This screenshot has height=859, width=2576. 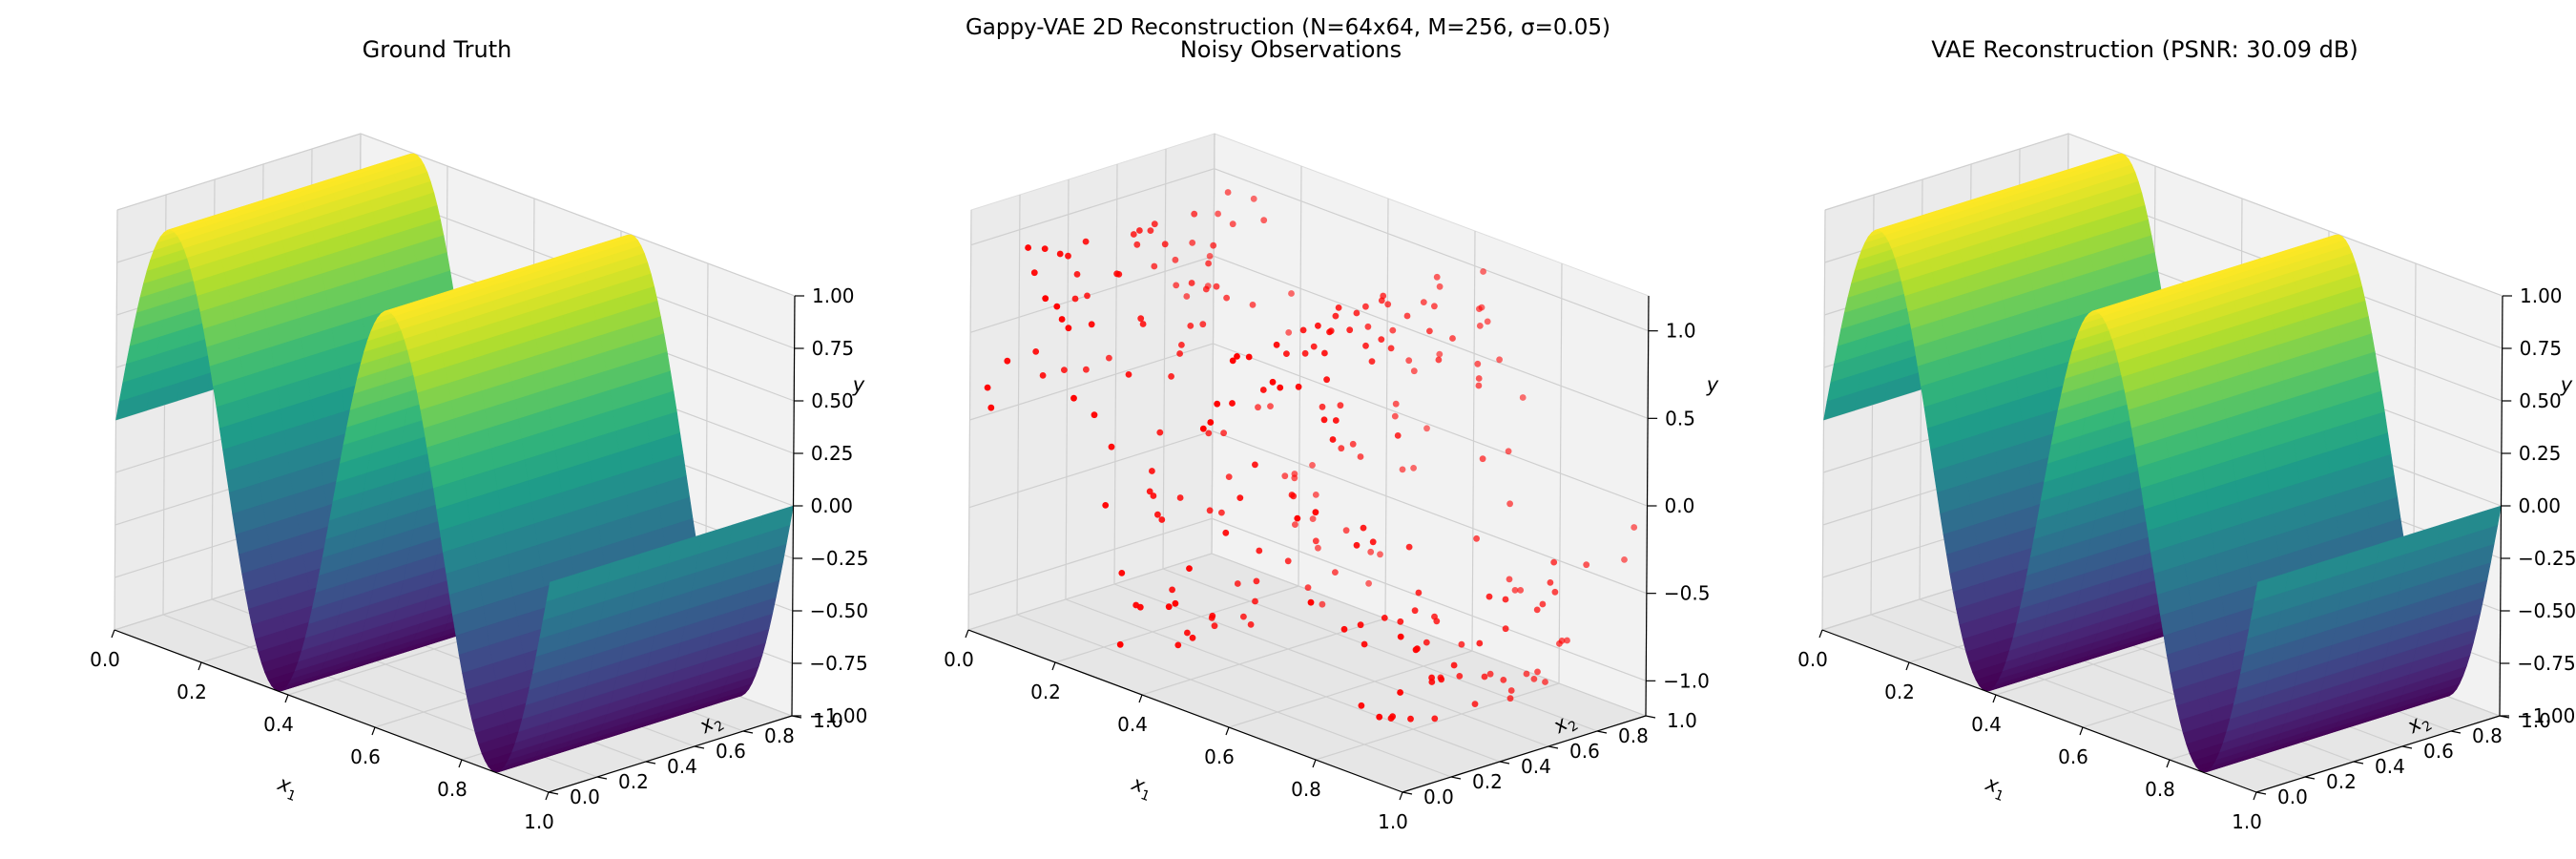 I want to click on y-tick-label: −1.00, so click(x=2546, y=715).